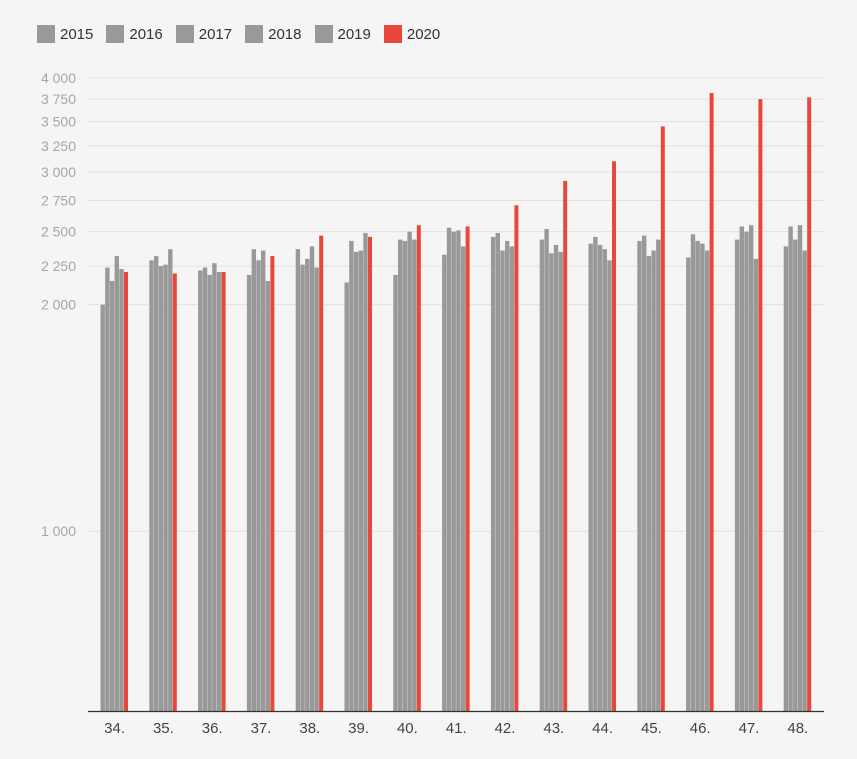 This screenshot has height=759, width=857. What do you see at coordinates (58, 305) in the screenshot?
I see `y-tick-label: 2 000` at bounding box center [58, 305].